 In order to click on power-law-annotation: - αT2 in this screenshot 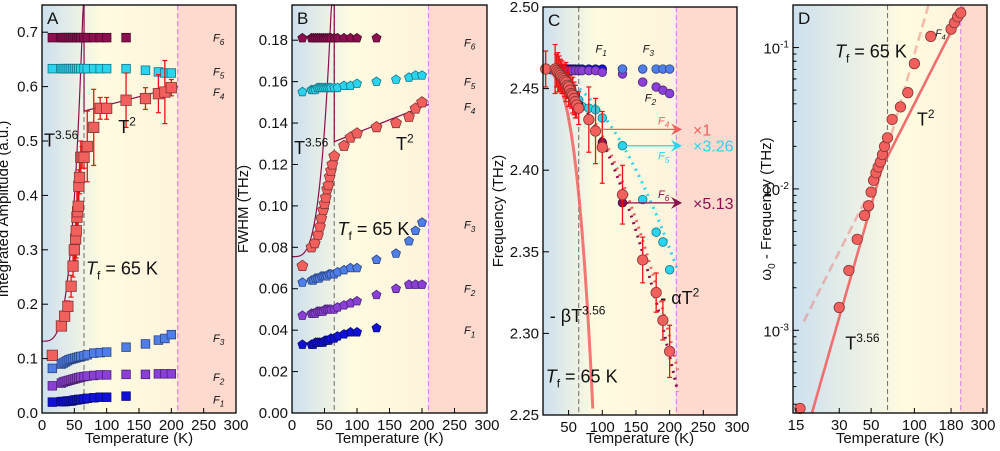, I will do `click(679, 296)`.